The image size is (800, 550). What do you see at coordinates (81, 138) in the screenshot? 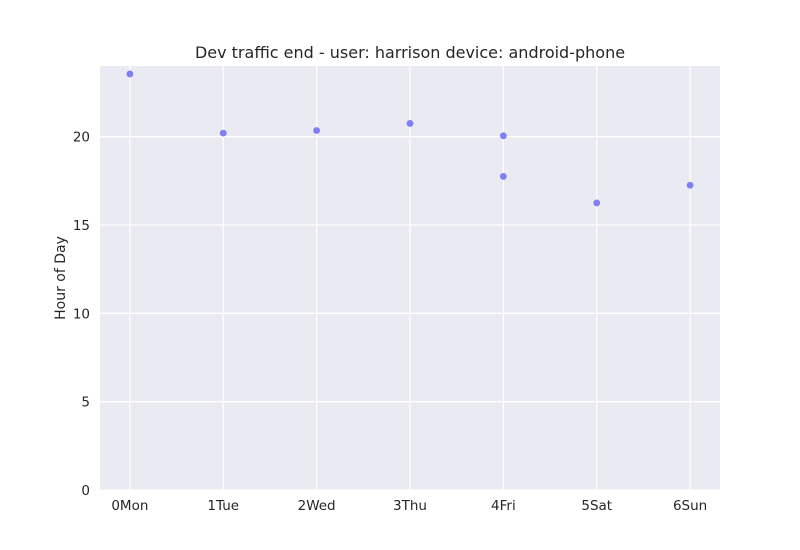
I see `y-tick-label: 20` at bounding box center [81, 138].